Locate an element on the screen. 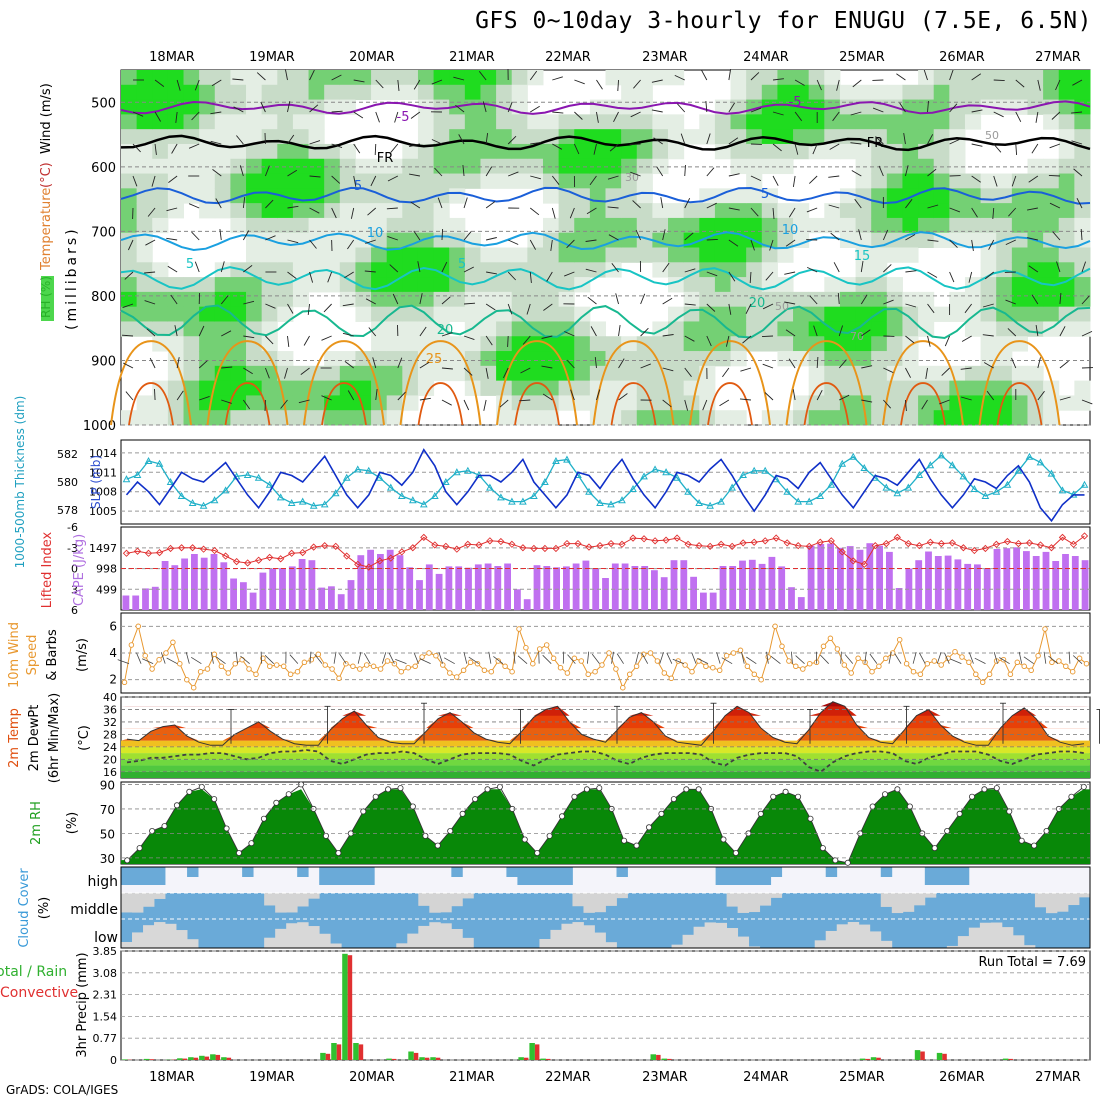 The width and height of the screenshot is (1100, 1100). ylabel-temp: Temperature is located at coordinates (46, 229).